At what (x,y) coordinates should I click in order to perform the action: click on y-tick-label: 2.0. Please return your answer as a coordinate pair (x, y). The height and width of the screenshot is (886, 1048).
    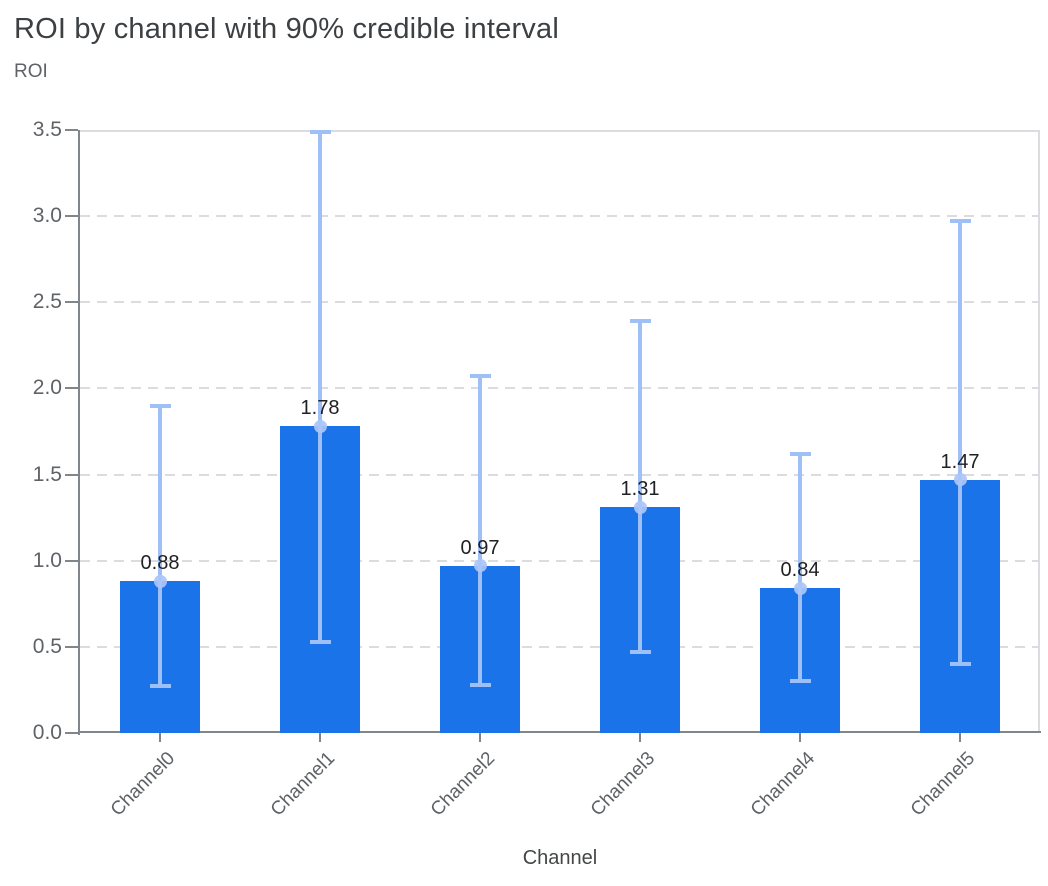
    Looking at the image, I should click on (47, 388).